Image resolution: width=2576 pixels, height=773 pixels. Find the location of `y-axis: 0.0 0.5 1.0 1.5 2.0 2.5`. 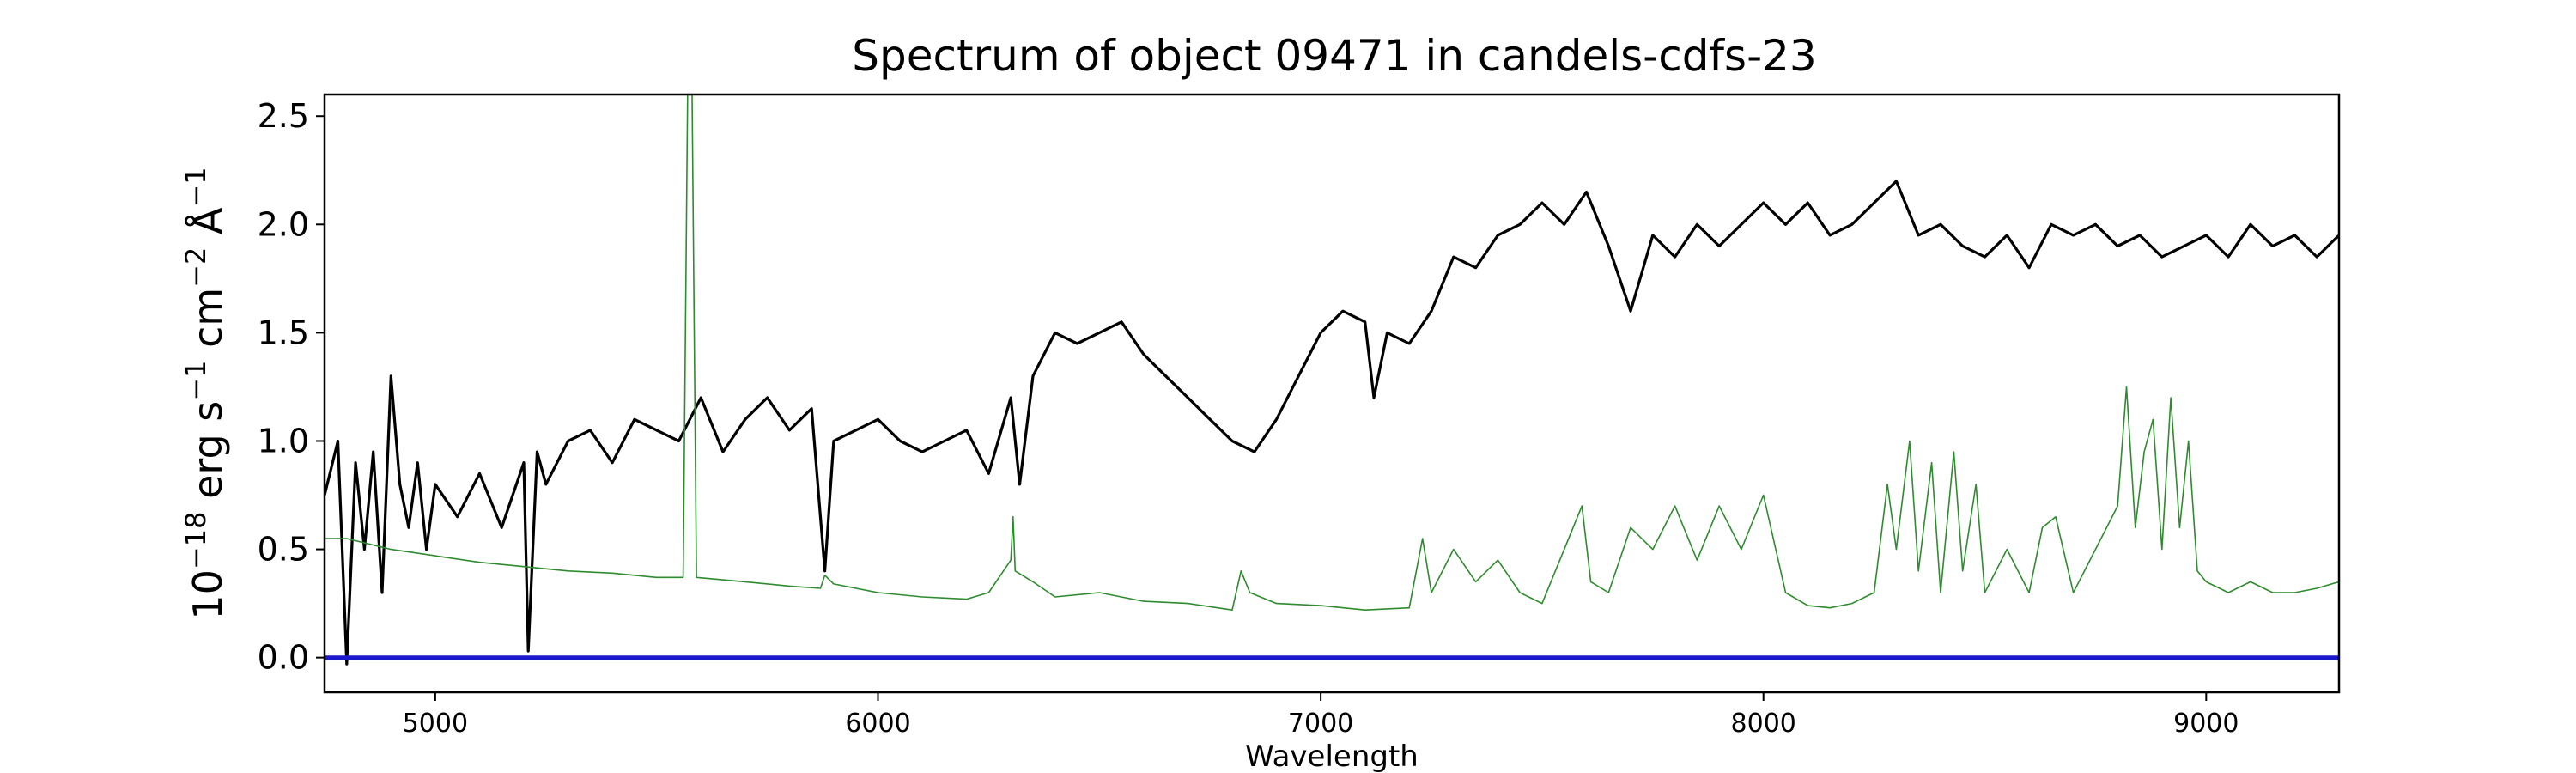

y-axis: 0.0 0.5 1.0 1.5 2.0 2.5 is located at coordinates (291, 387).